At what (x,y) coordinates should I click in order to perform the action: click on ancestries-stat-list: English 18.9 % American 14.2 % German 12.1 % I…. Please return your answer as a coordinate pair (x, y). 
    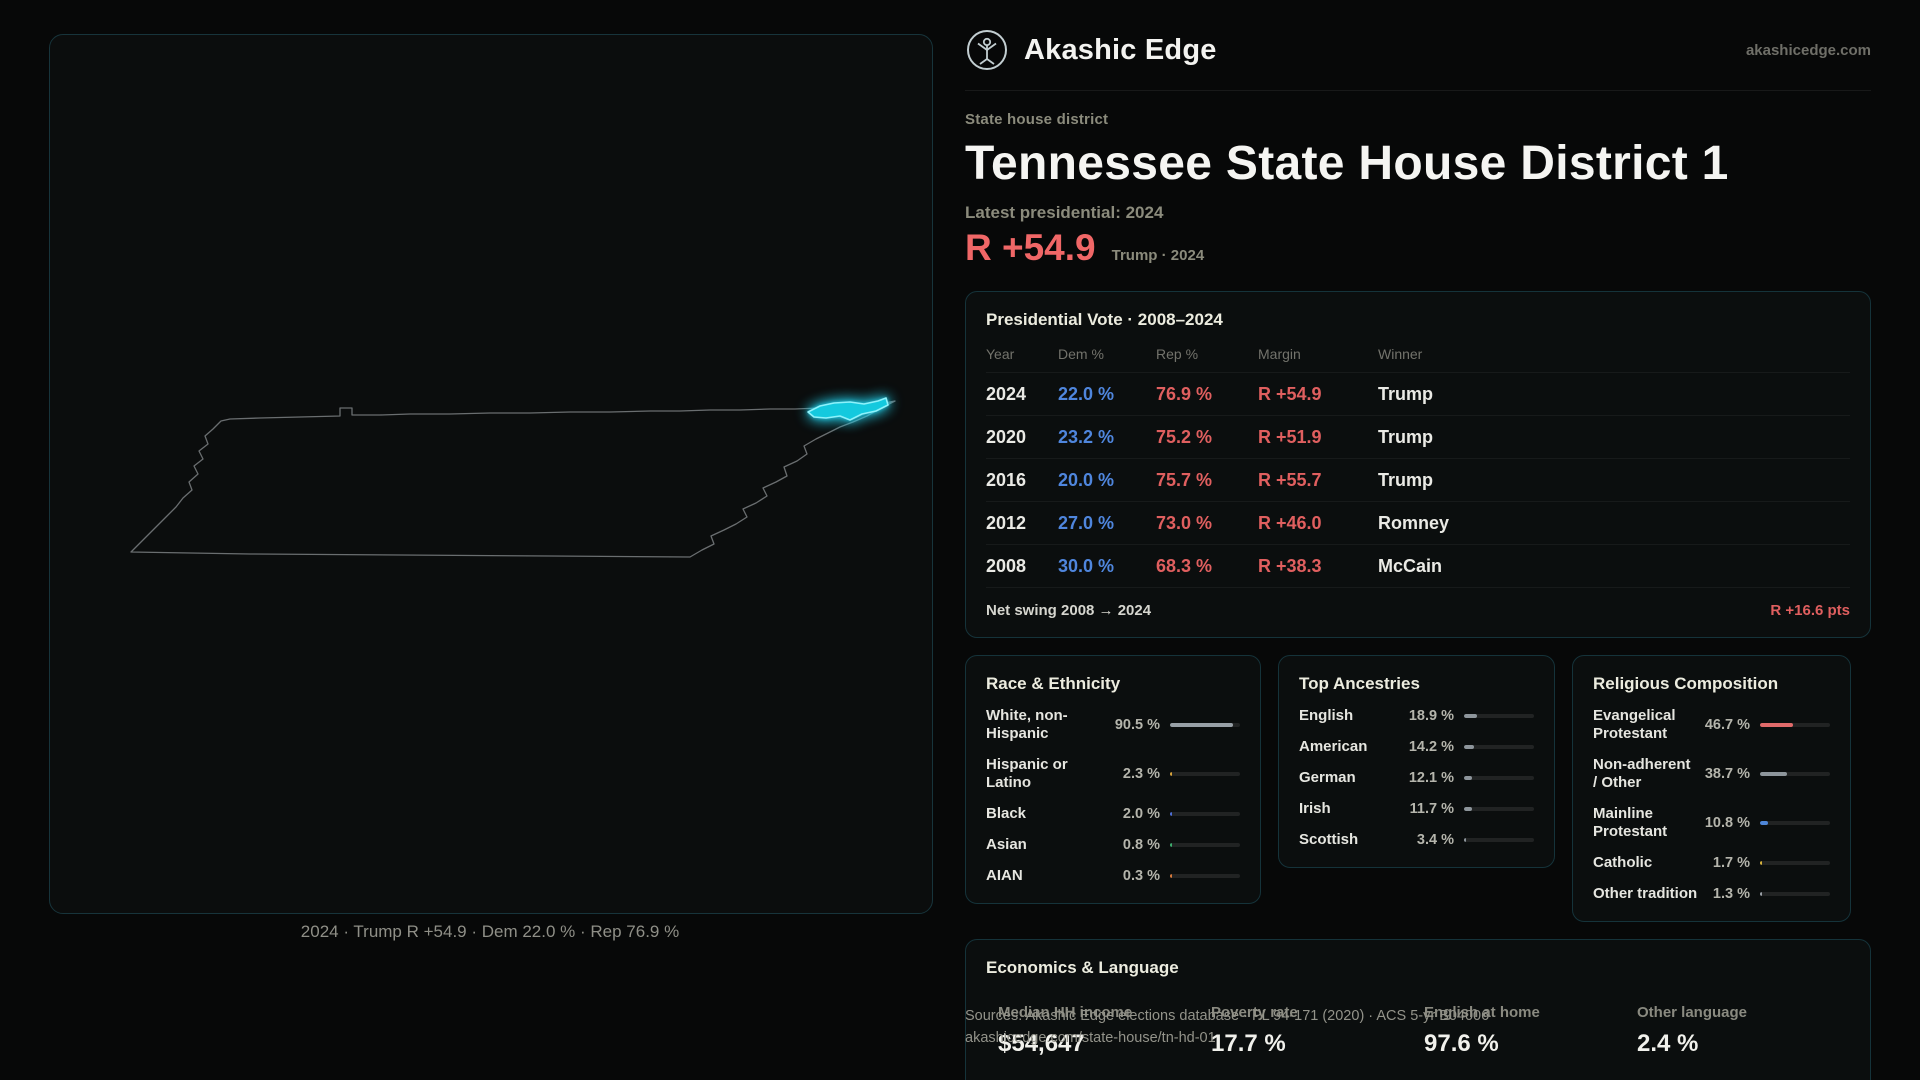
    Looking at the image, I should click on (1416, 778).